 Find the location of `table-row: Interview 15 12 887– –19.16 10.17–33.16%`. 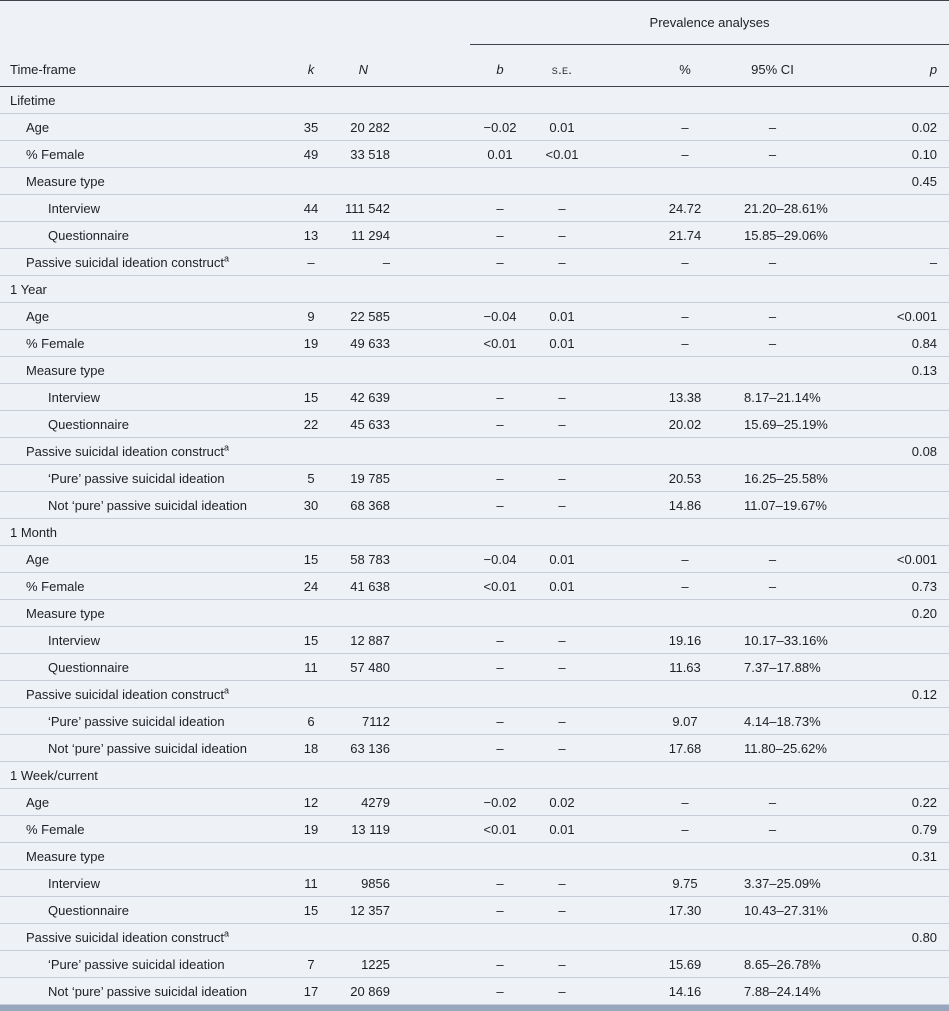

table-row: Interview 15 12 887– –19.16 10.17–33.16% is located at coordinates (474, 640).